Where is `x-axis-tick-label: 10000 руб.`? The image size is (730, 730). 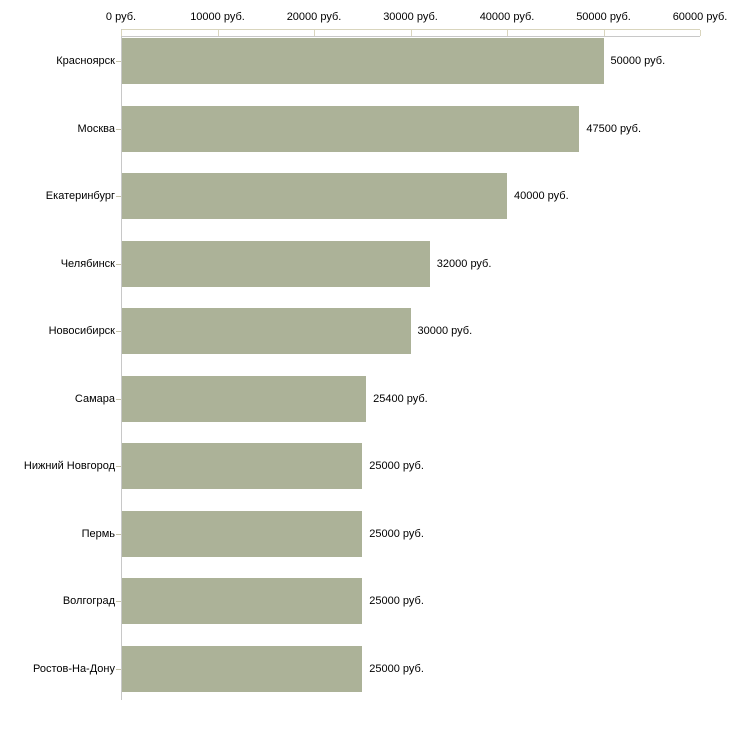 x-axis-tick-label: 10000 руб. is located at coordinates (217, 17).